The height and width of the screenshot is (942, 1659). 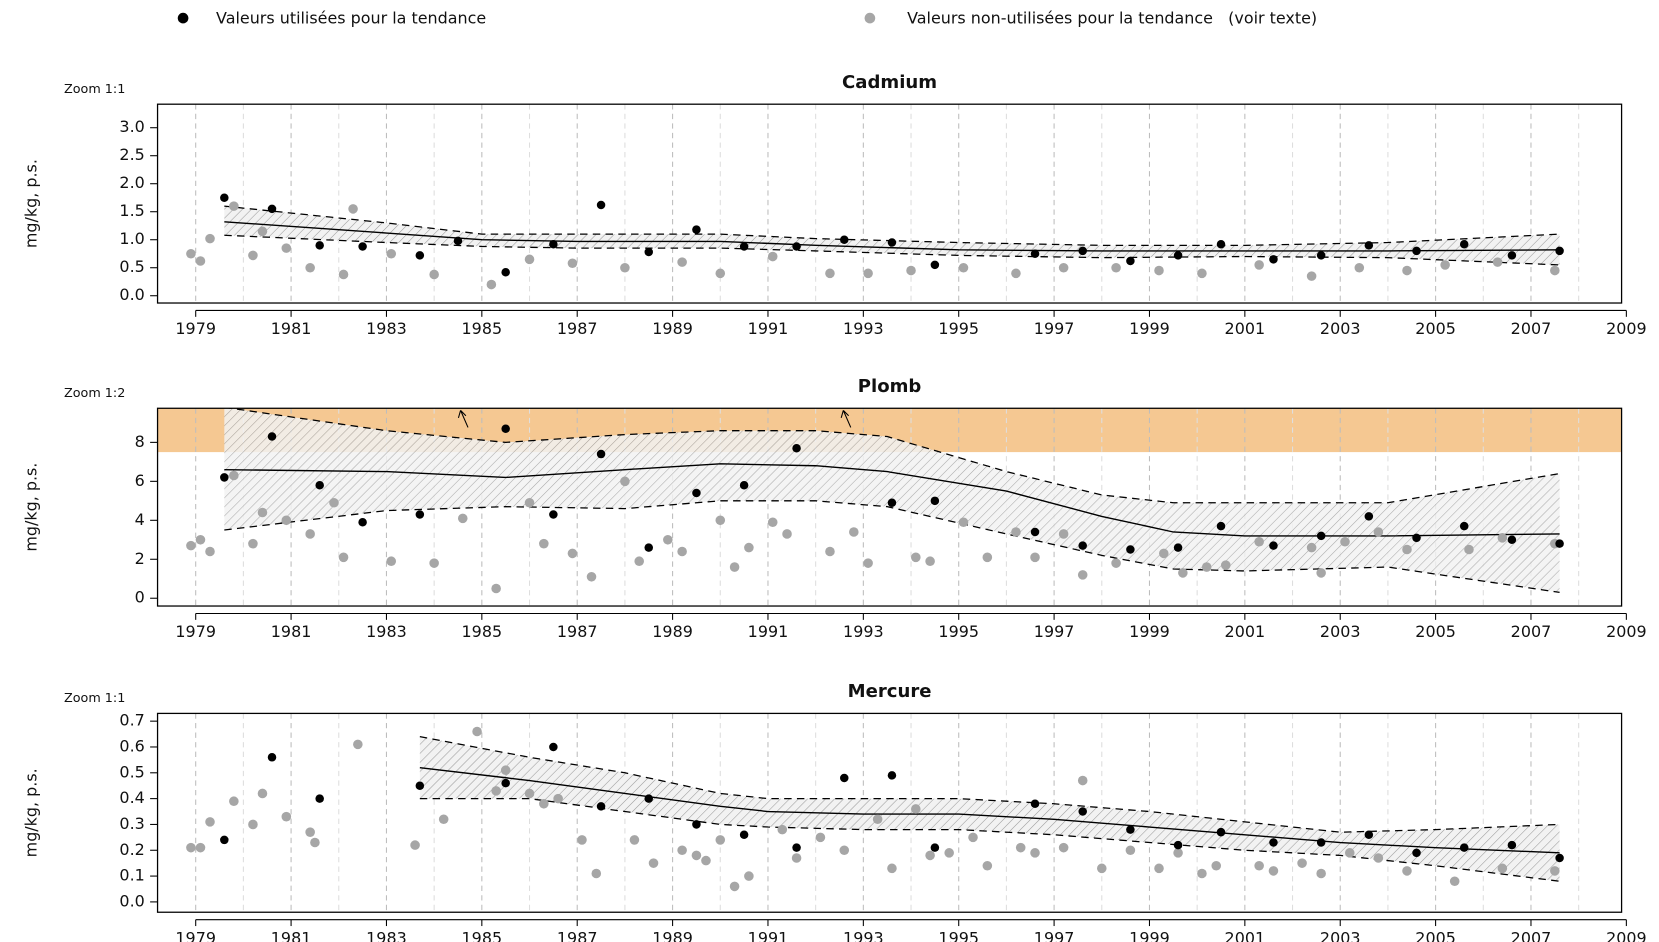 What do you see at coordinates (195, 631) in the screenshot?
I see `x-tick-label: 1979` at bounding box center [195, 631].